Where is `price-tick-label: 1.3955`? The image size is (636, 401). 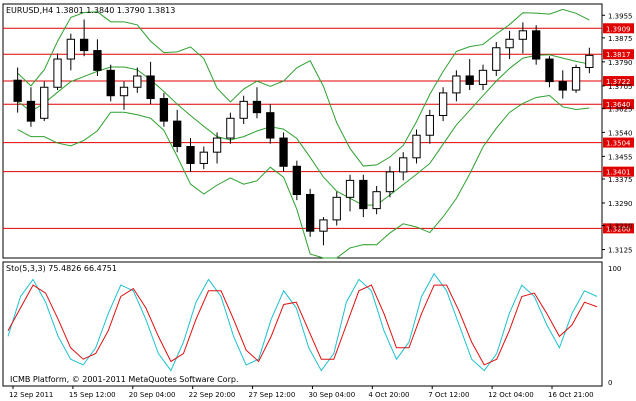
price-tick-label: 1.3955 is located at coordinates (620, 16).